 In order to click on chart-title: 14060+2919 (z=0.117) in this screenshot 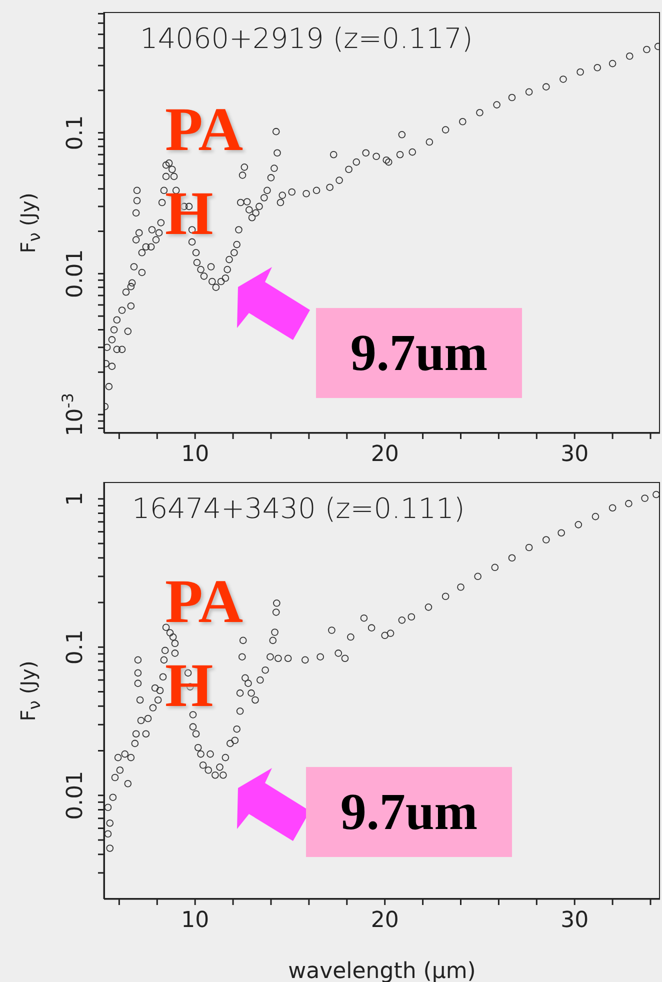, I will do `click(306, 38)`.